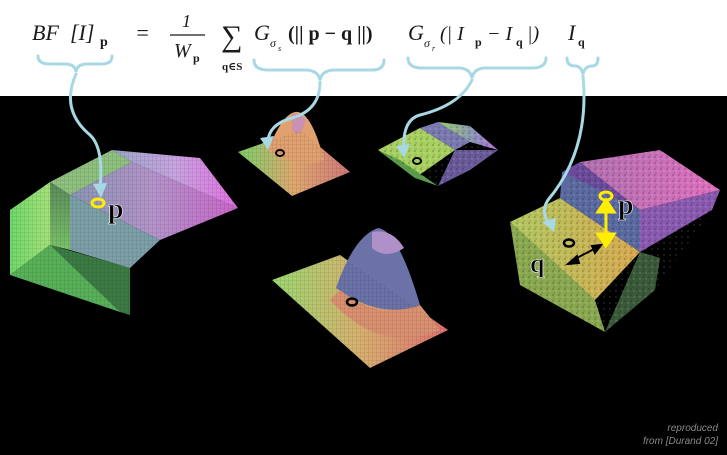 The height and width of the screenshot is (455, 727). Describe the element at coordinates (324, 184) in the screenshot. I see `leader-arrowheads` at that location.